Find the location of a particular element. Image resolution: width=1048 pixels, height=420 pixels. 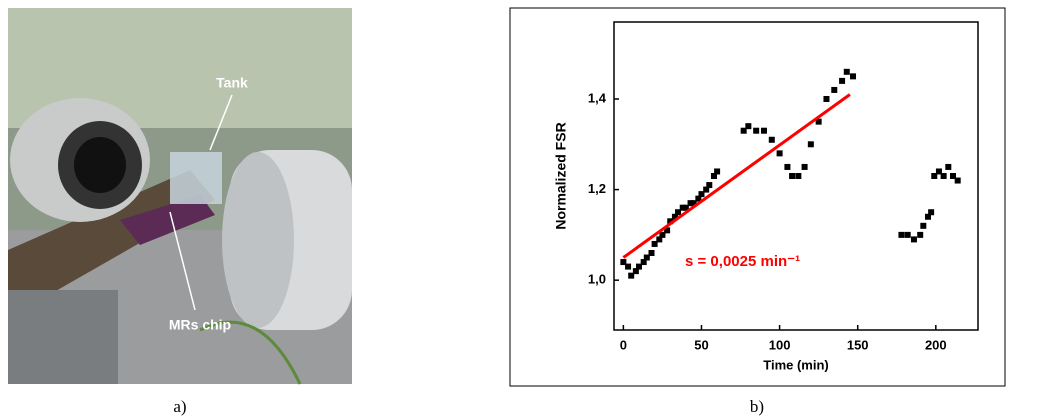

x-tick-label: 150 is located at coordinates (858, 344).